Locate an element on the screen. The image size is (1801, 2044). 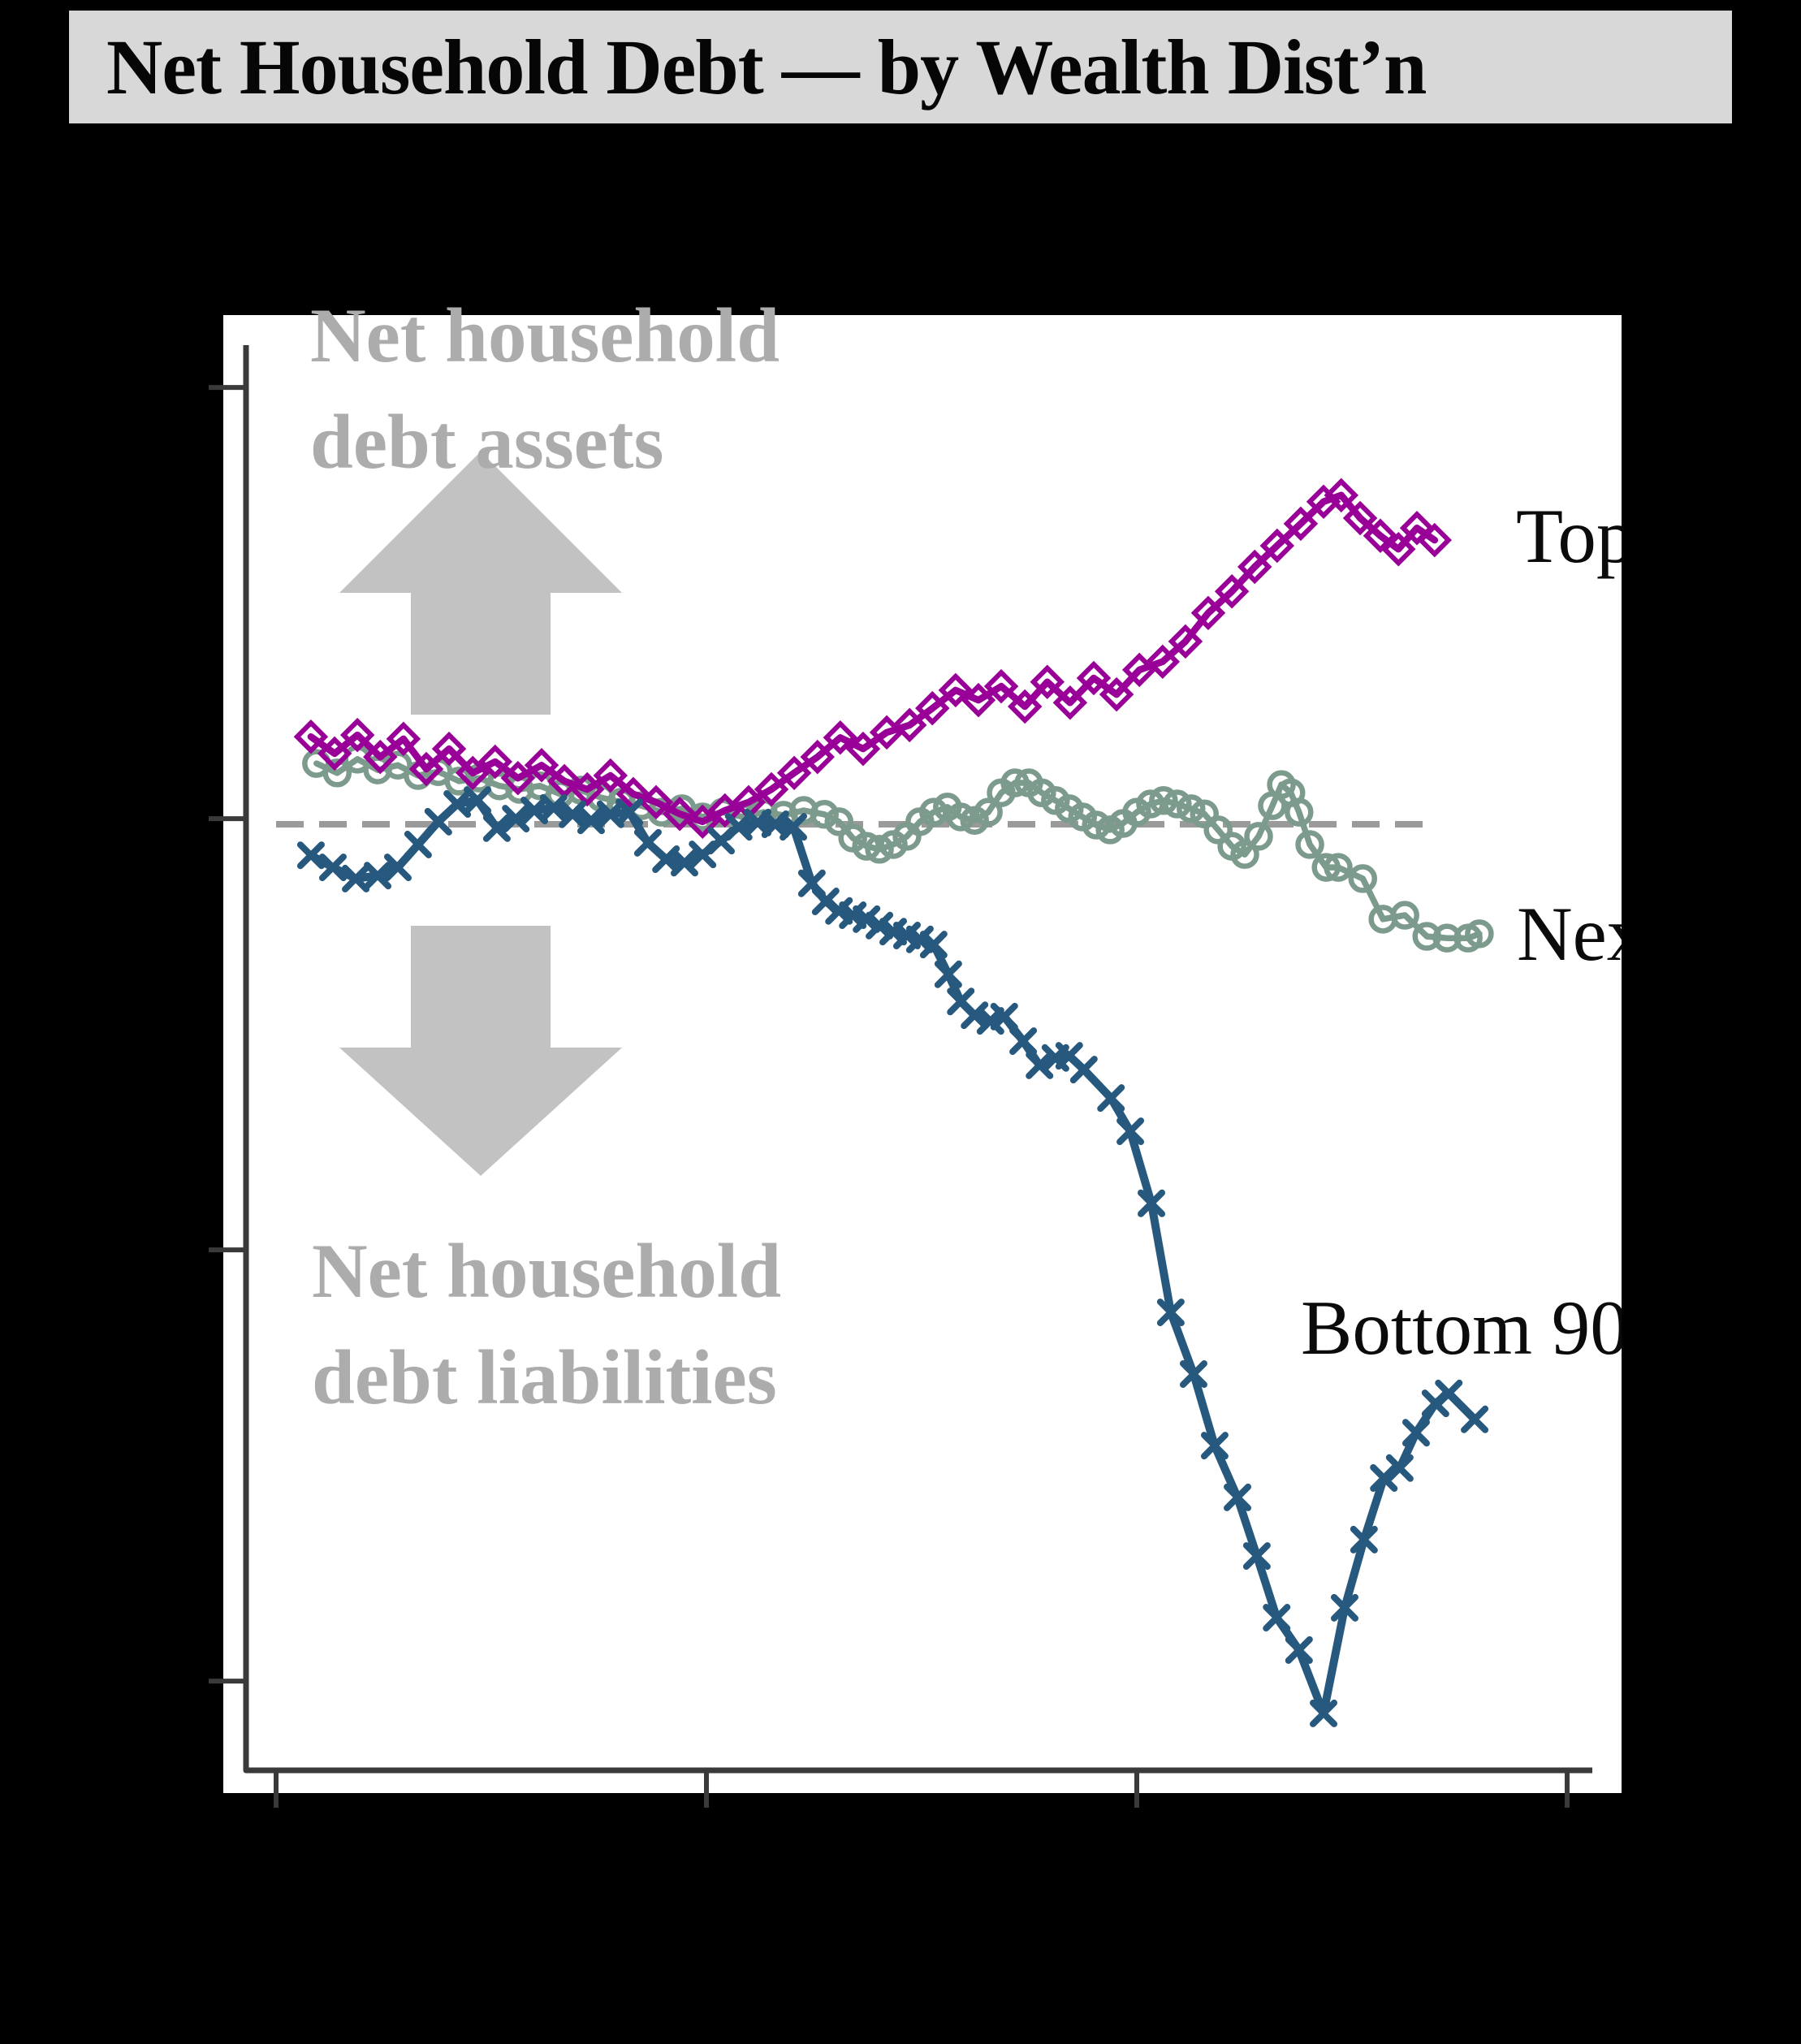
assets-annotation: Net household debt assets is located at coordinates (545, 388).